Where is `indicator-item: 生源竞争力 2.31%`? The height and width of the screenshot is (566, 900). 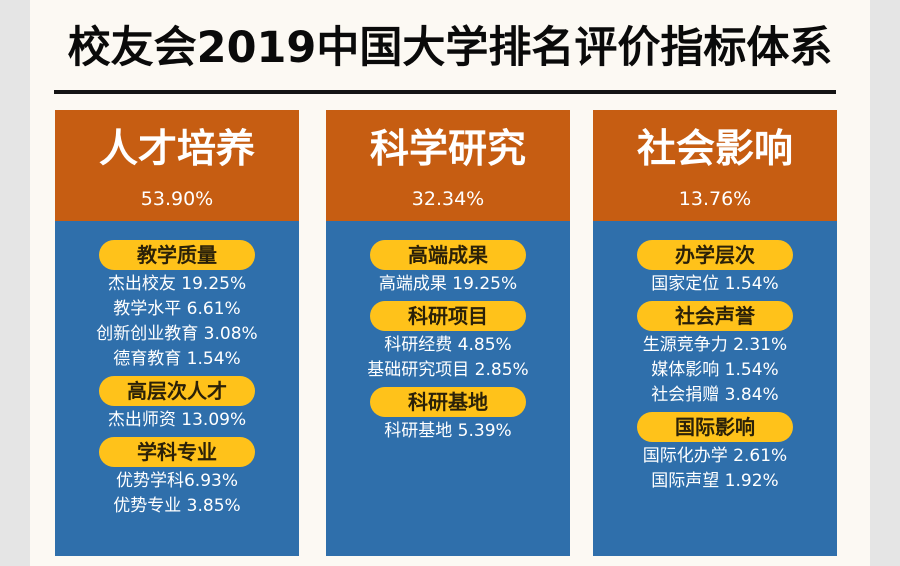 indicator-item: 生源竞争力 2.31% is located at coordinates (715, 345).